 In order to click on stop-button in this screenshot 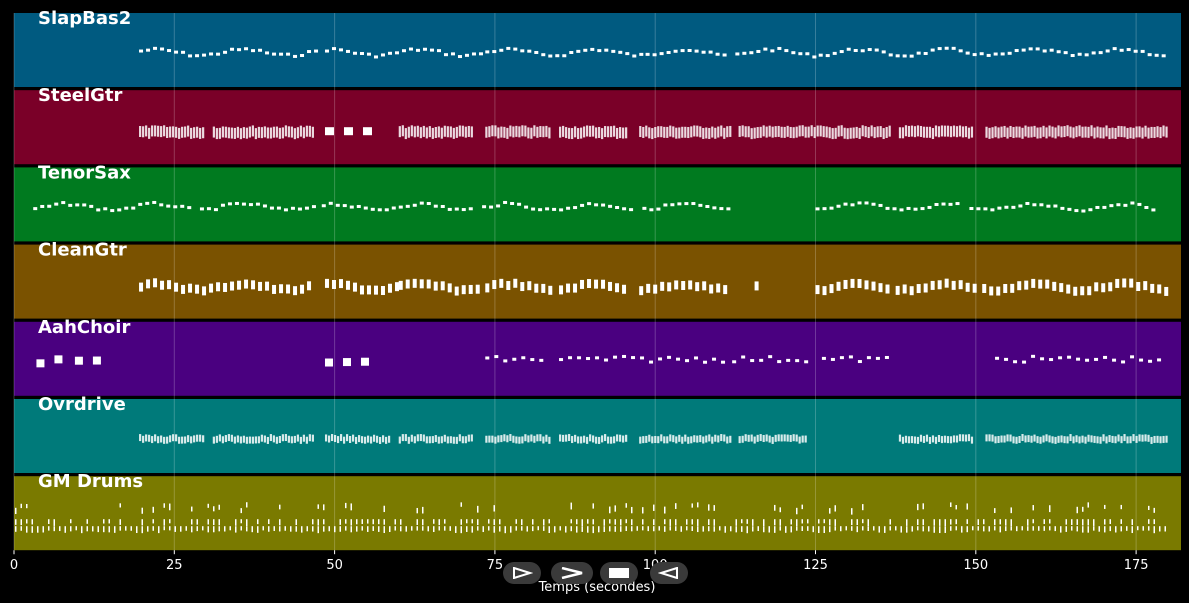, I will do `click(619, 573)`.